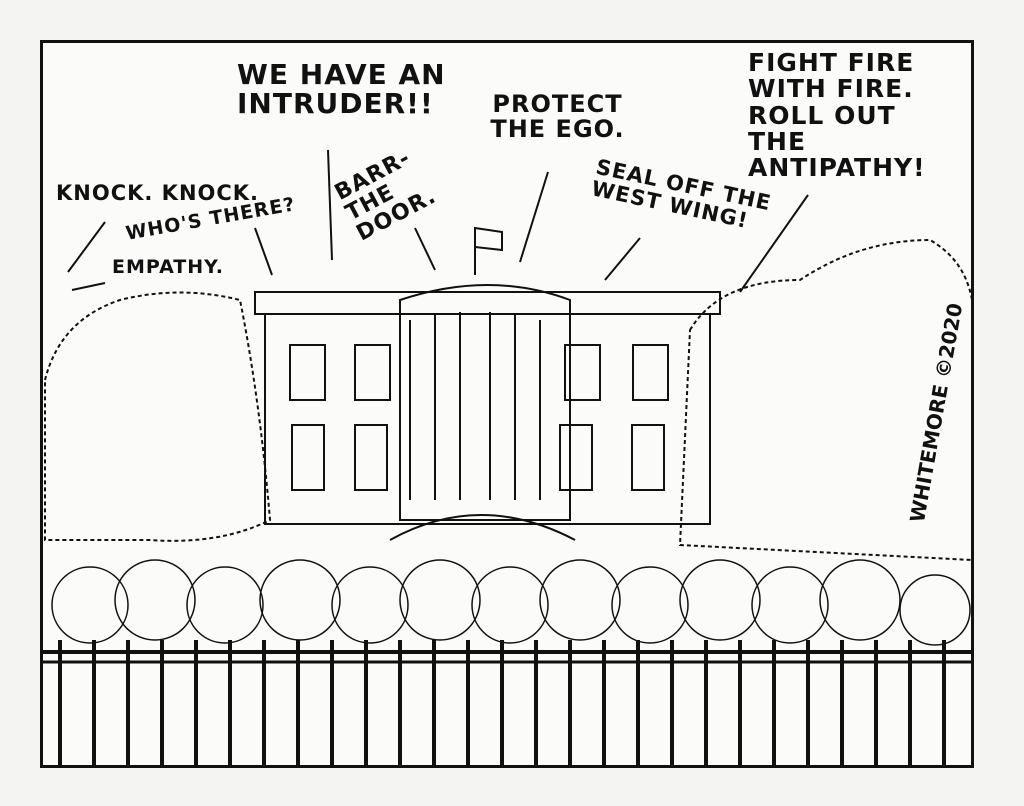  What do you see at coordinates (511, 602) in the screenshot?
I see `barbed-wire` at bounding box center [511, 602].